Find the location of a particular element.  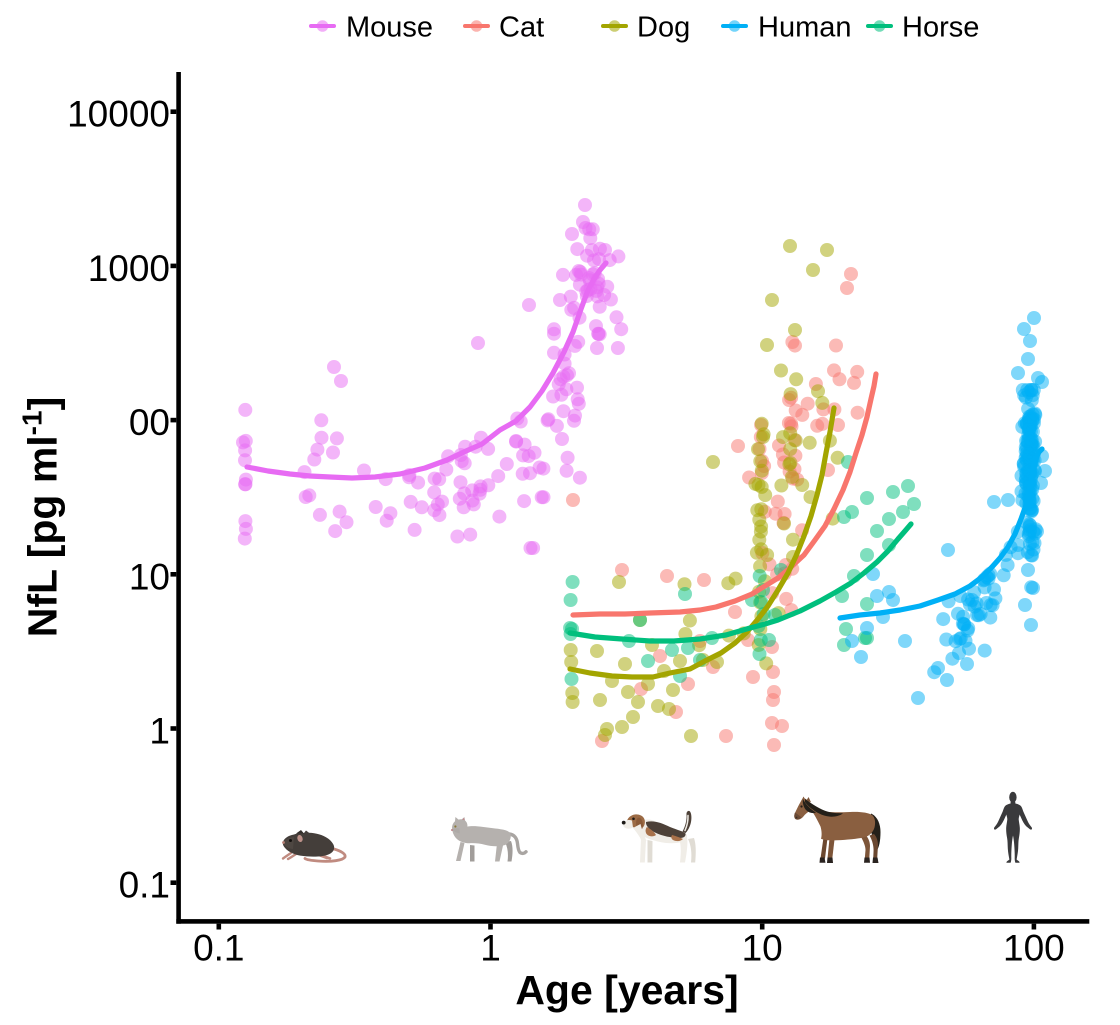

svg-text: Horse is located at coordinates (940, 28).